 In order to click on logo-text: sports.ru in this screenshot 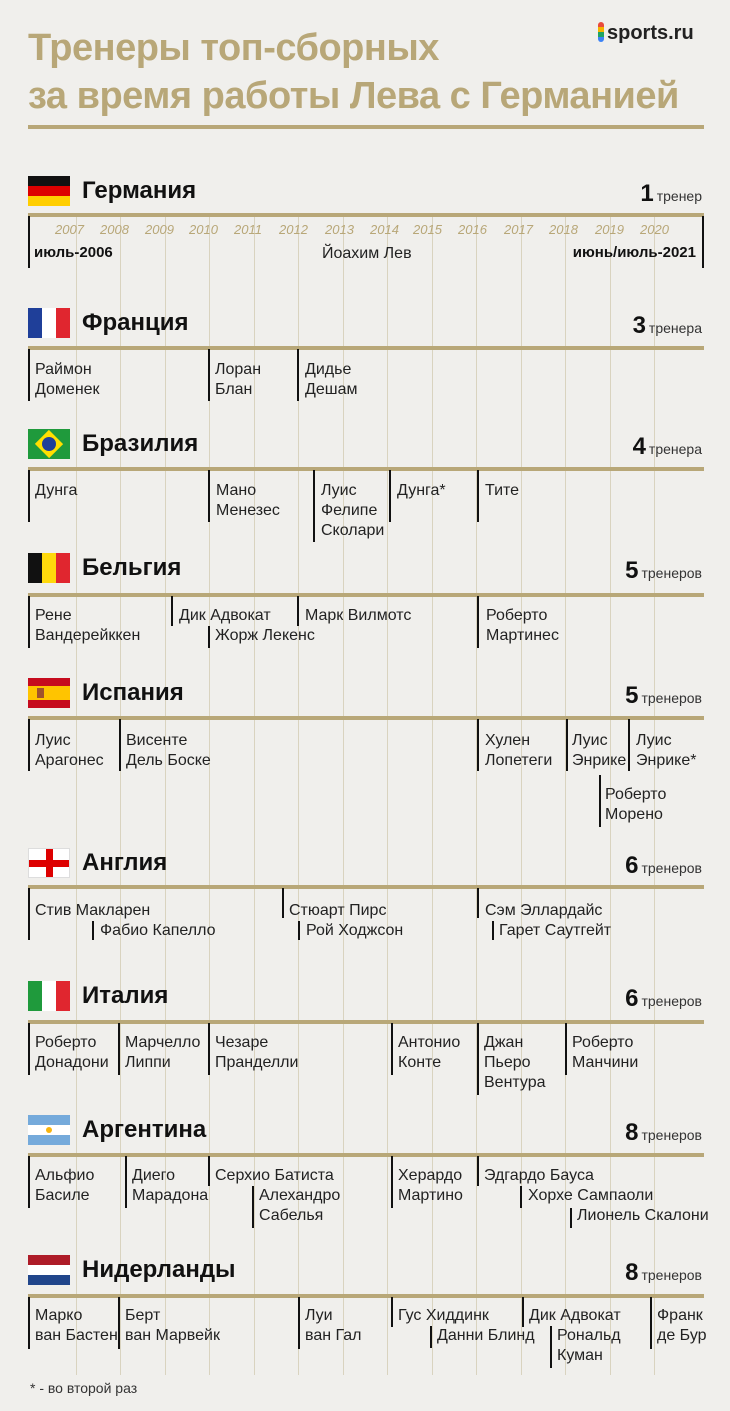, I will do `click(650, 33)`.